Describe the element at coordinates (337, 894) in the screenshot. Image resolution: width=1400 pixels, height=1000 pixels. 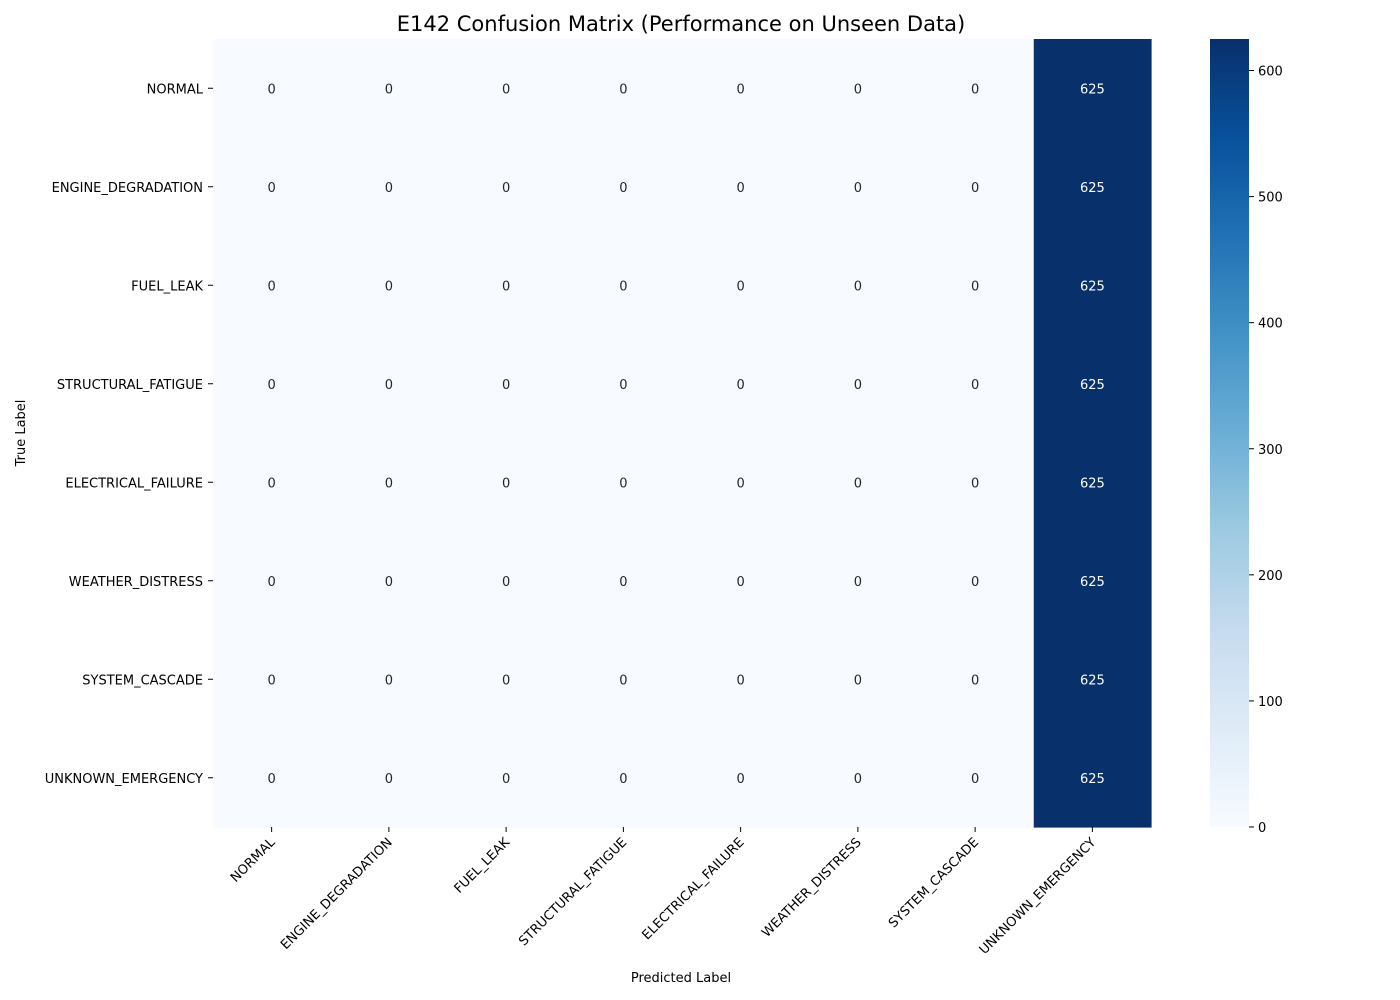
I see `x-tick-label: ENGINE_DEGRADATION` at that location.